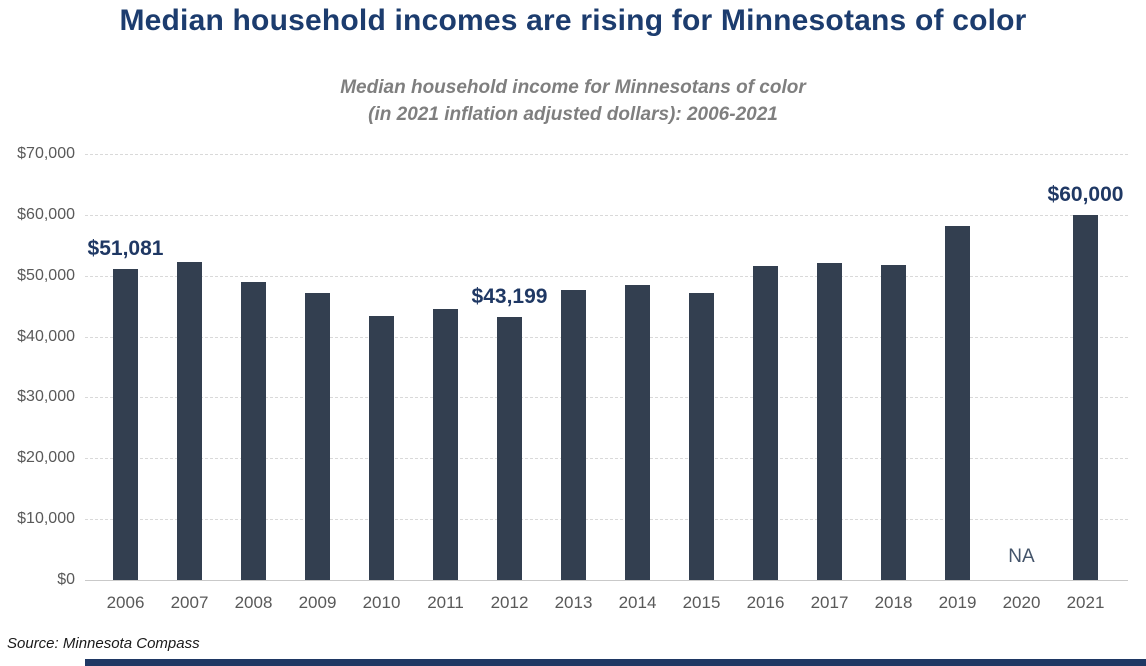  I want to click on x-tick-label-2007: 2007, so click(189, 602).